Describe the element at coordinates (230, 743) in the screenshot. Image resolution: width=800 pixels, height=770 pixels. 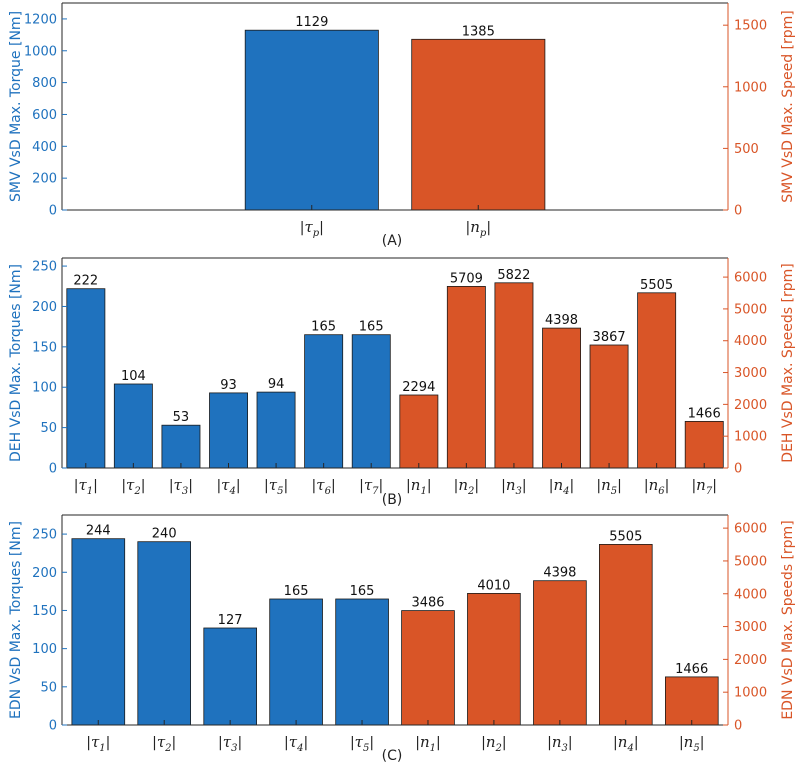
I see `x-tick-label: |τ3|` at that location.